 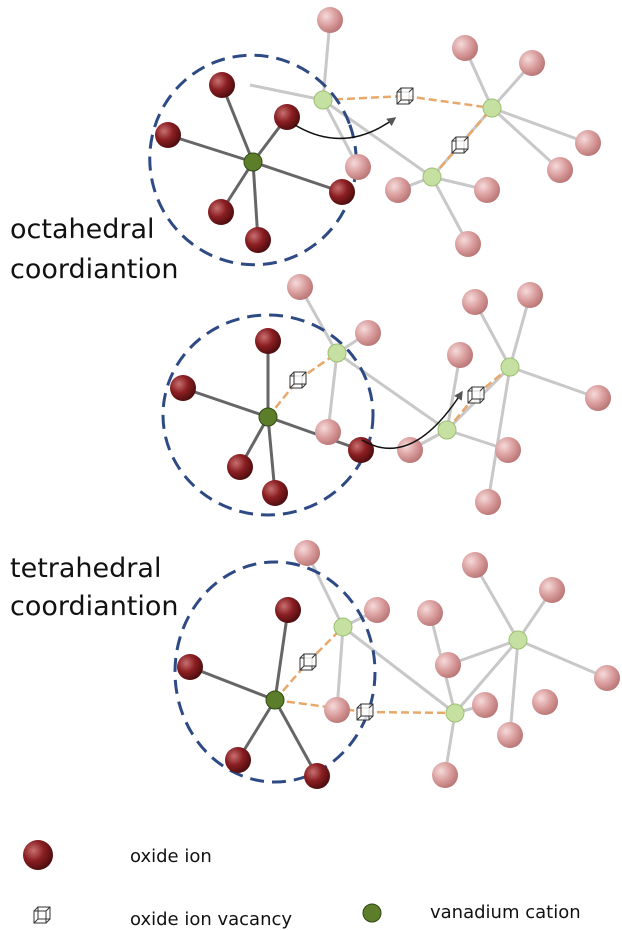 I want to click on legend-label: oxide ion, so click(x=171, y=856).